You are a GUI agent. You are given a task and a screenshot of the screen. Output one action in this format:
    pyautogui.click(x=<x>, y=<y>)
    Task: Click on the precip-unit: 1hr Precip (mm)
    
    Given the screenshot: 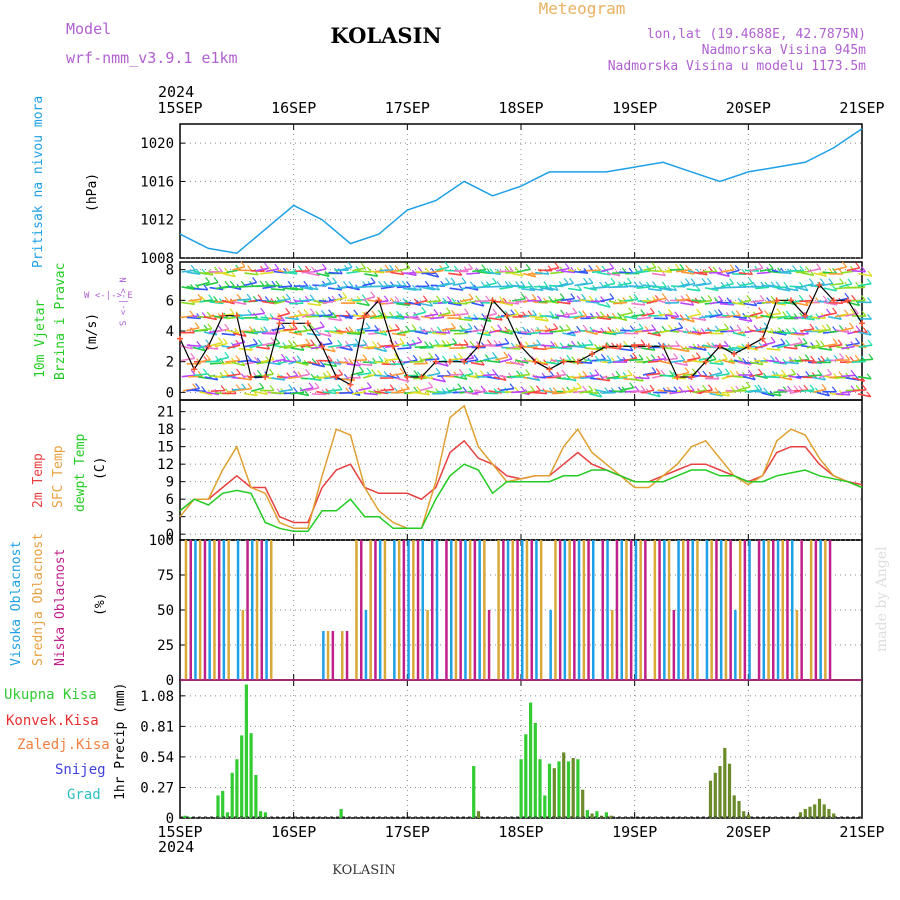 What is the action you would take?
    pyautogui.click(x=120, y=741)
    